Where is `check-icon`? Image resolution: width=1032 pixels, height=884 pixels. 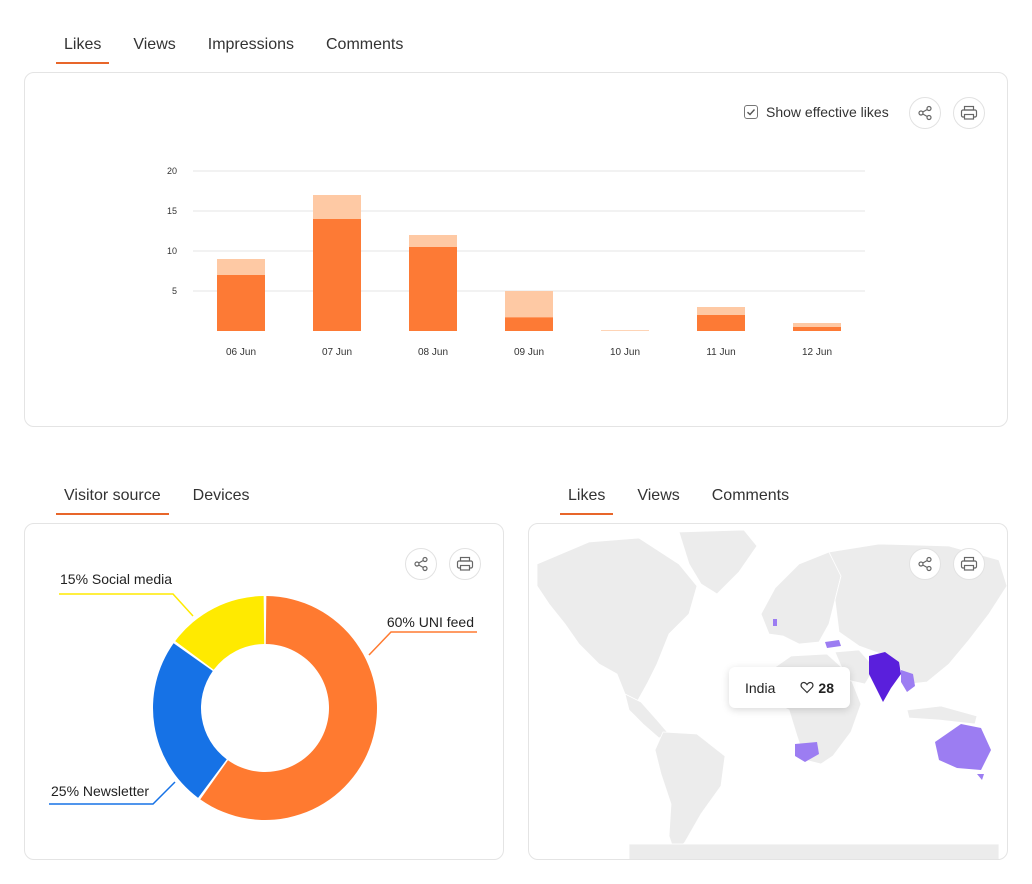
check-icon is located at coordinates (751, 112).